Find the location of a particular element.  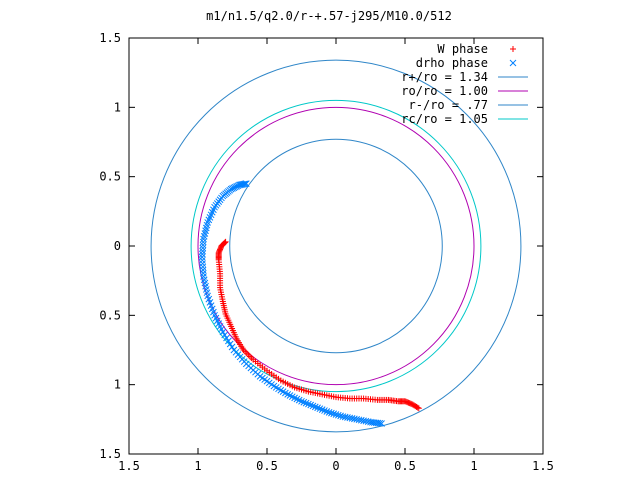

legend-label: r-/ro = .77 is located at coordinates (448, 105).